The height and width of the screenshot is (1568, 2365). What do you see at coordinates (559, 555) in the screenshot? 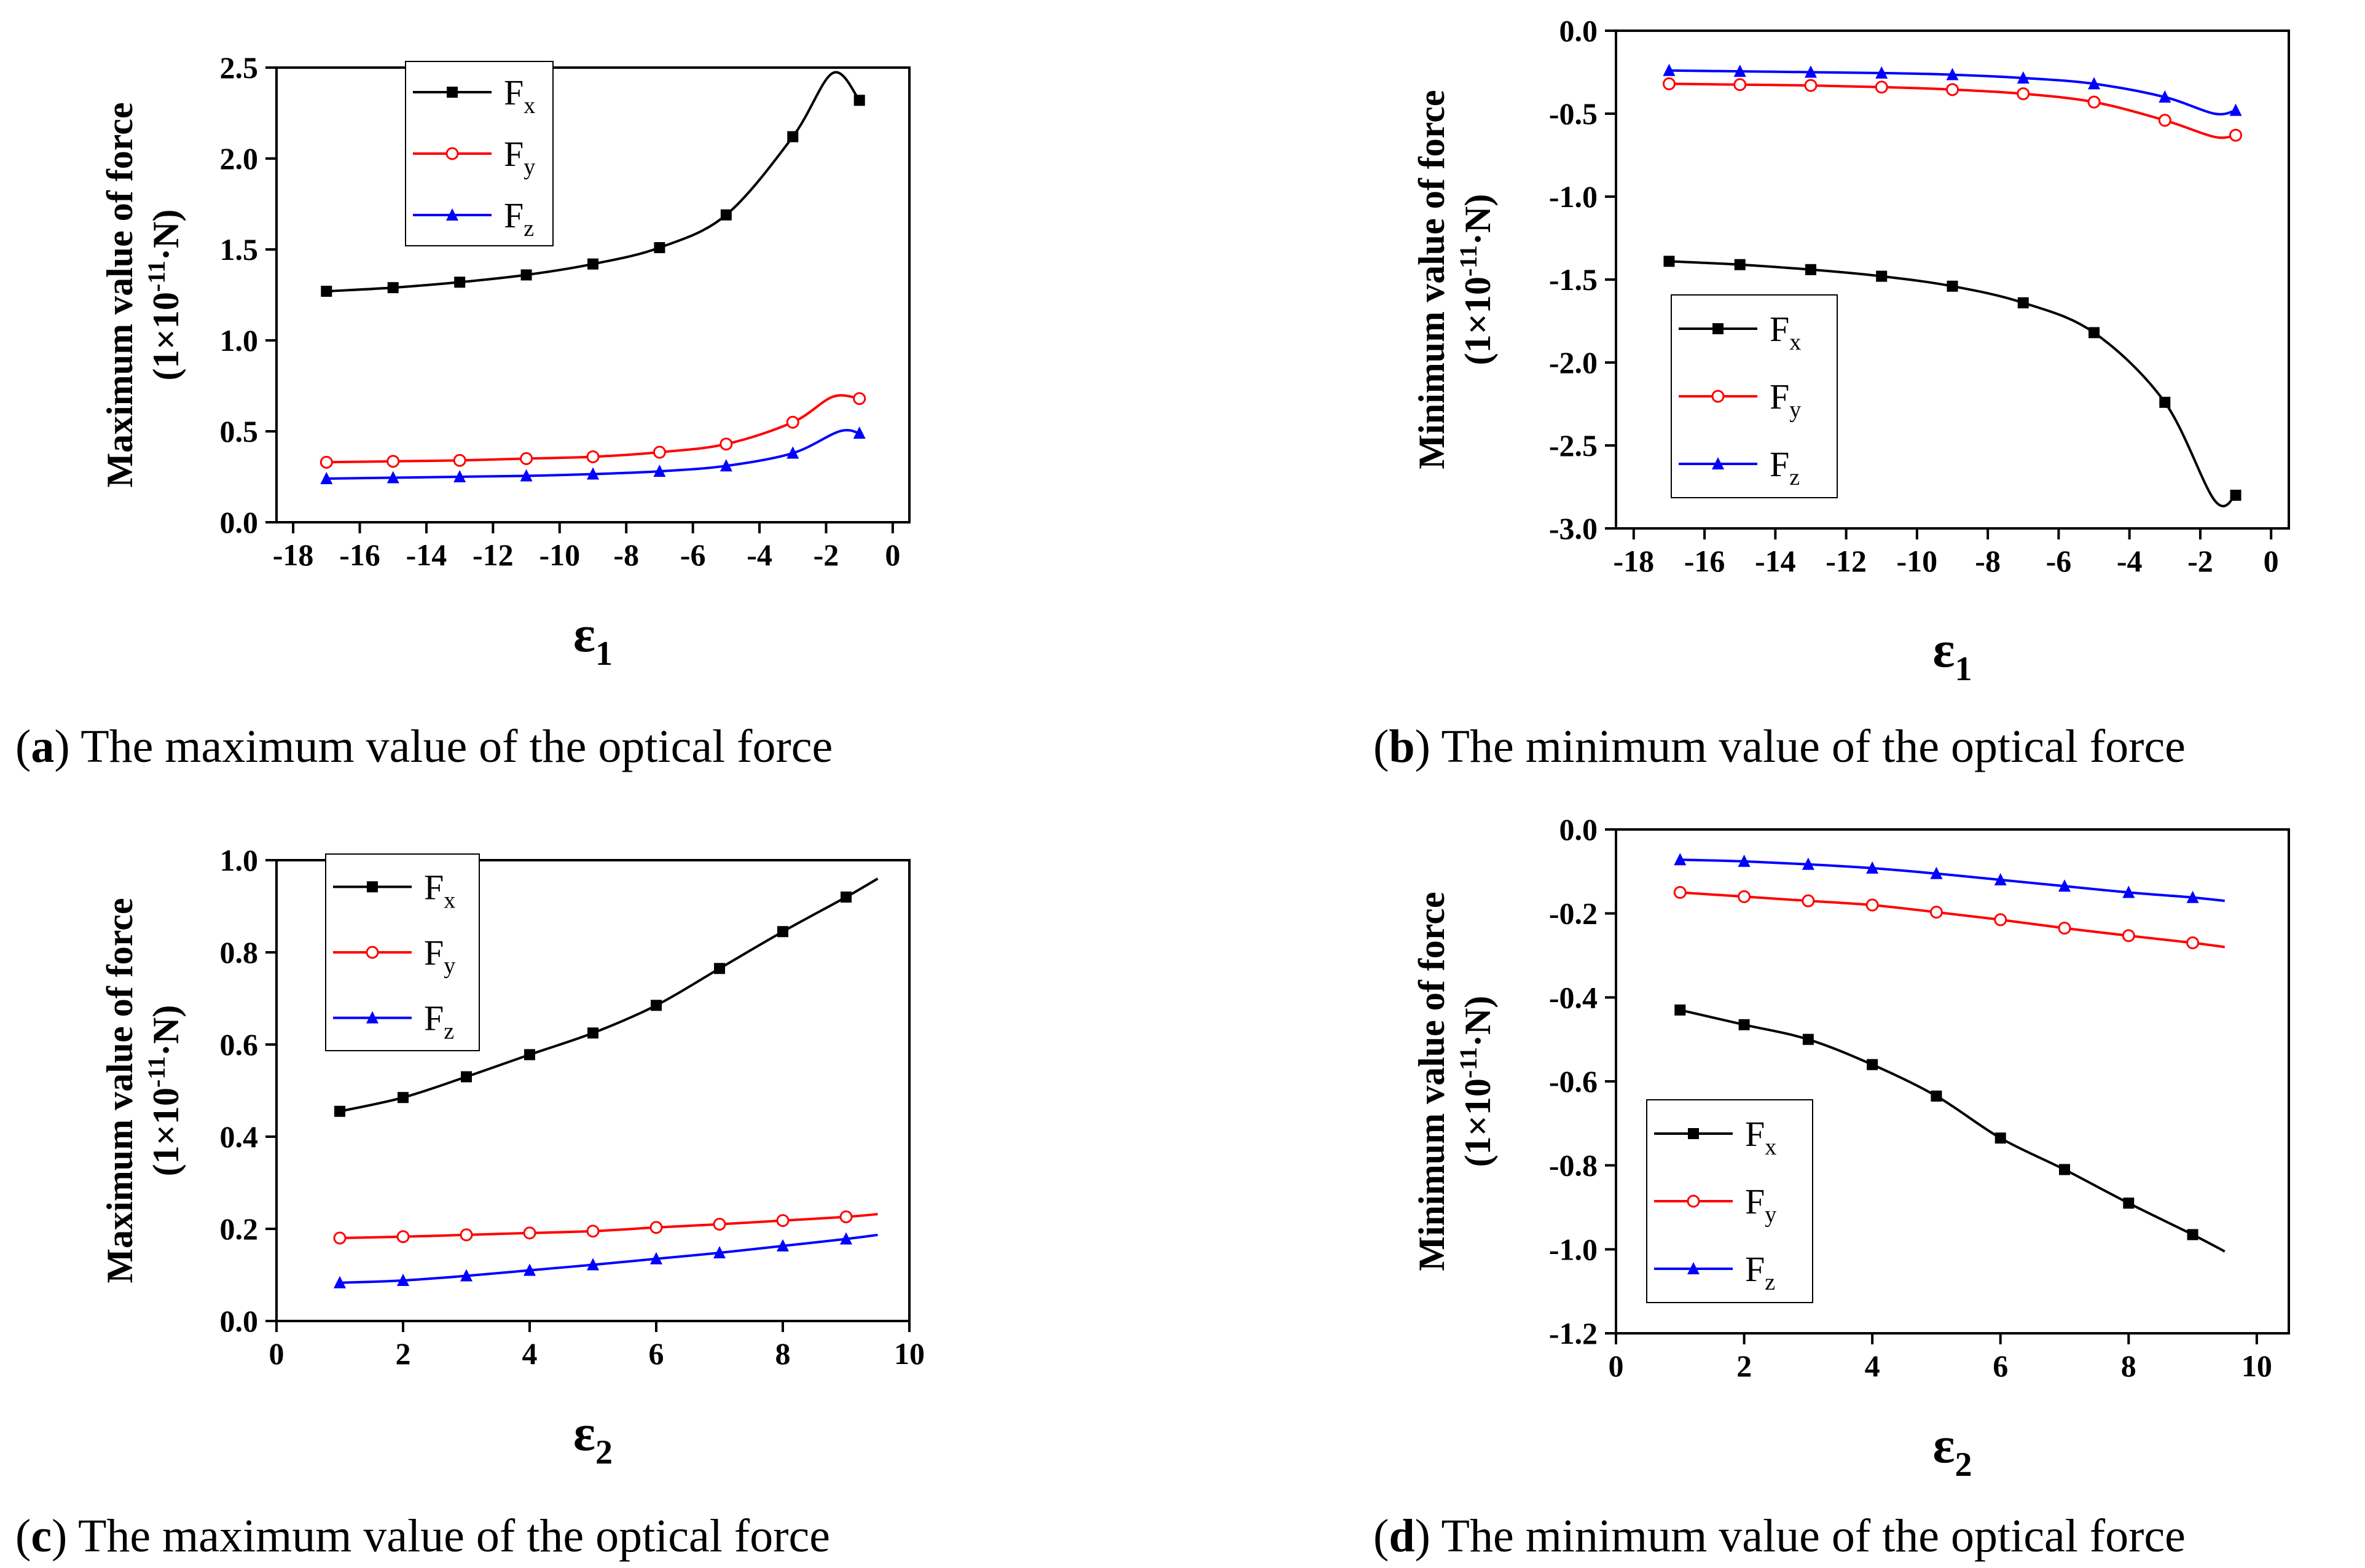
I see `x-tick-label: -10` at bounding box center [559, 555].